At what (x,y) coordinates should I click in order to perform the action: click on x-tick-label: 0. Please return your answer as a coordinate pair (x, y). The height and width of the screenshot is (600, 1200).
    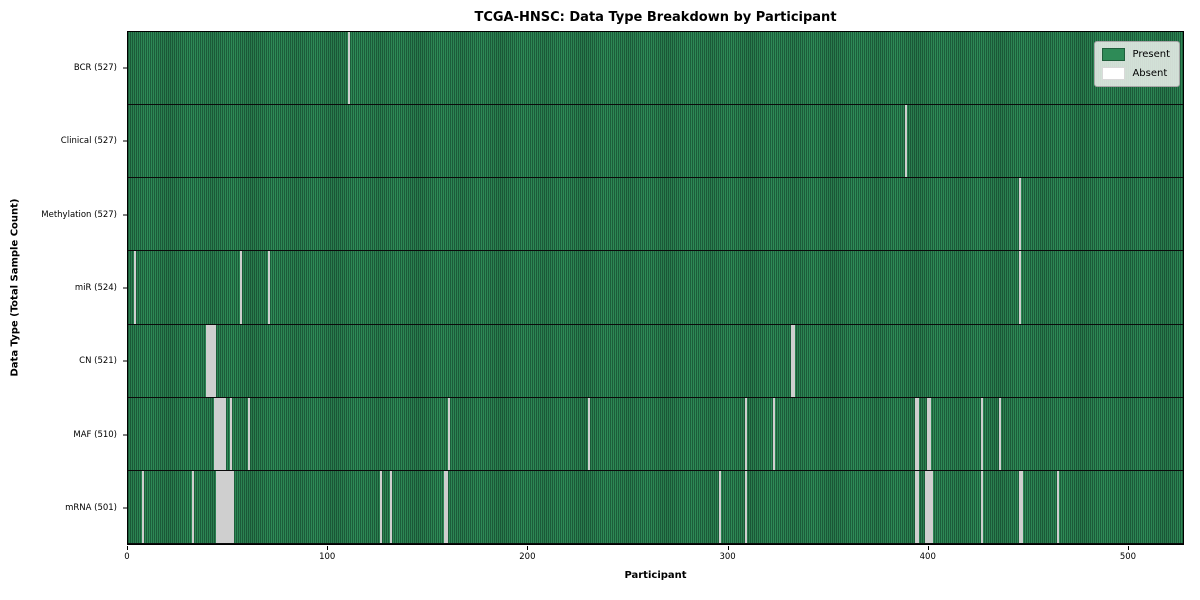
    Looking at the image, I should click on (127, 557).